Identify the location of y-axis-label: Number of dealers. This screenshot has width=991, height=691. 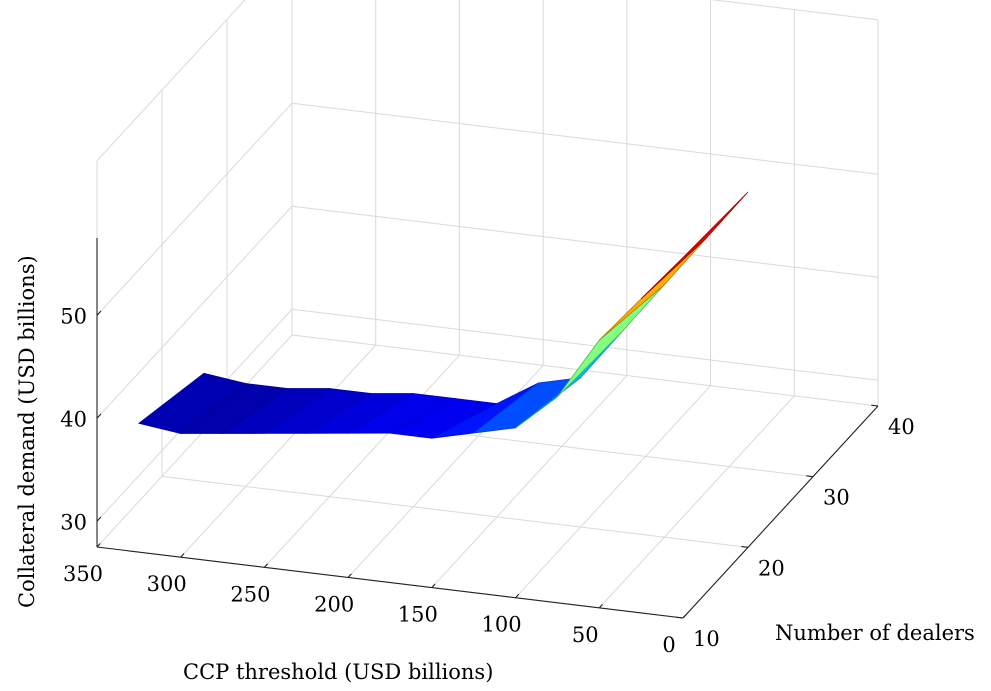
(875, 633).